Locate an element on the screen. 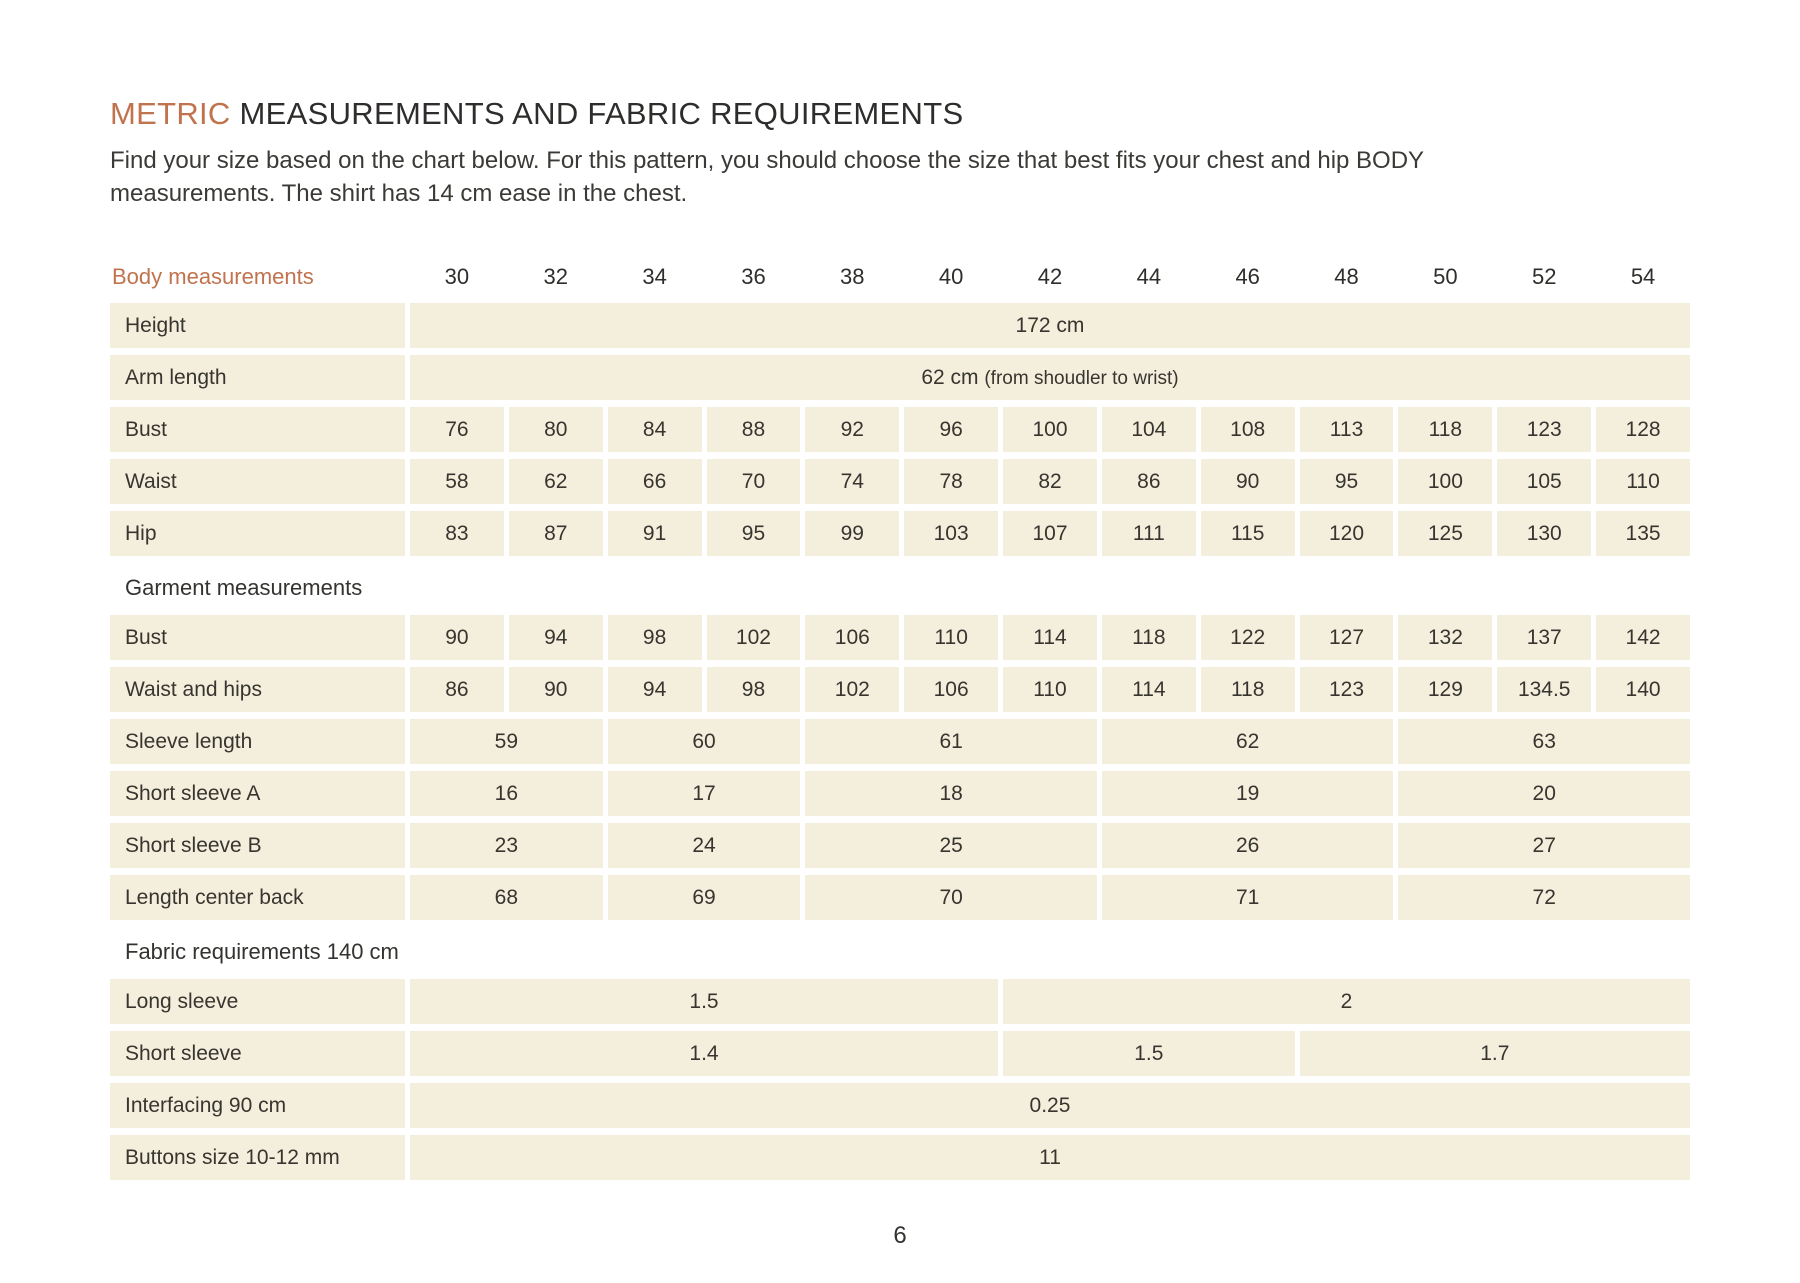  bust-body-value: 84 is located at coordinates (654, 429).